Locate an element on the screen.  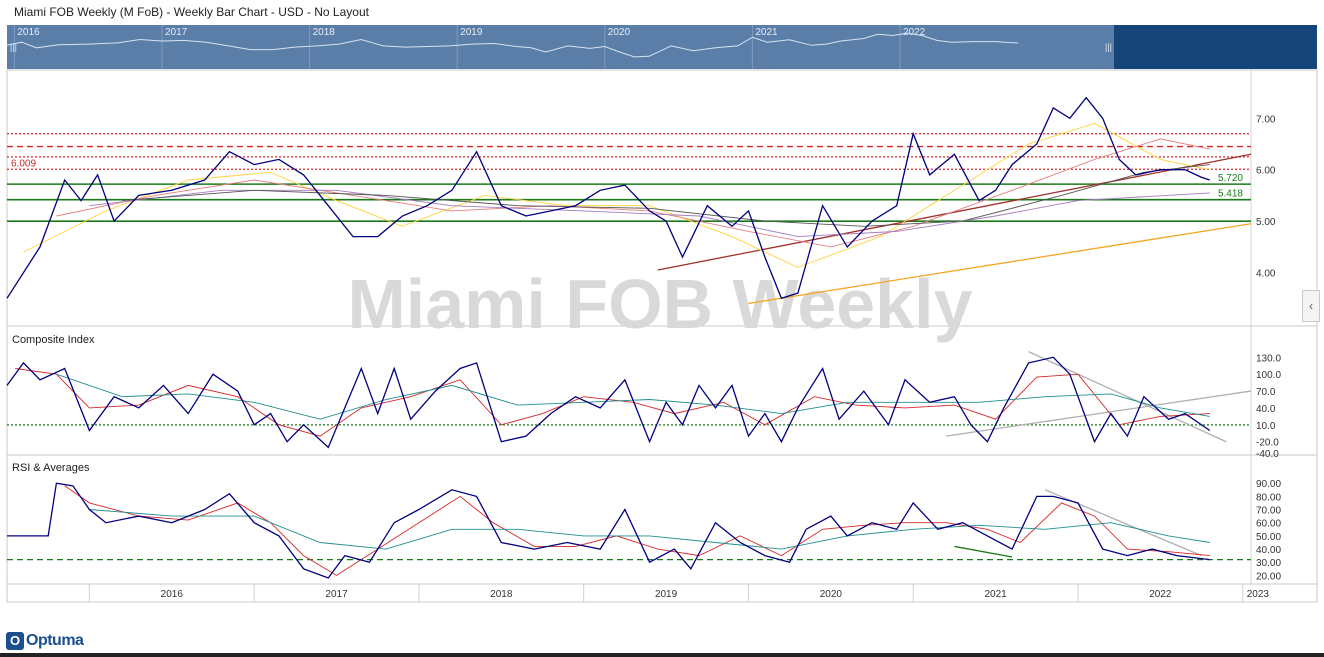
optuma-logo-icon: O is located at coordinates (15, 641).